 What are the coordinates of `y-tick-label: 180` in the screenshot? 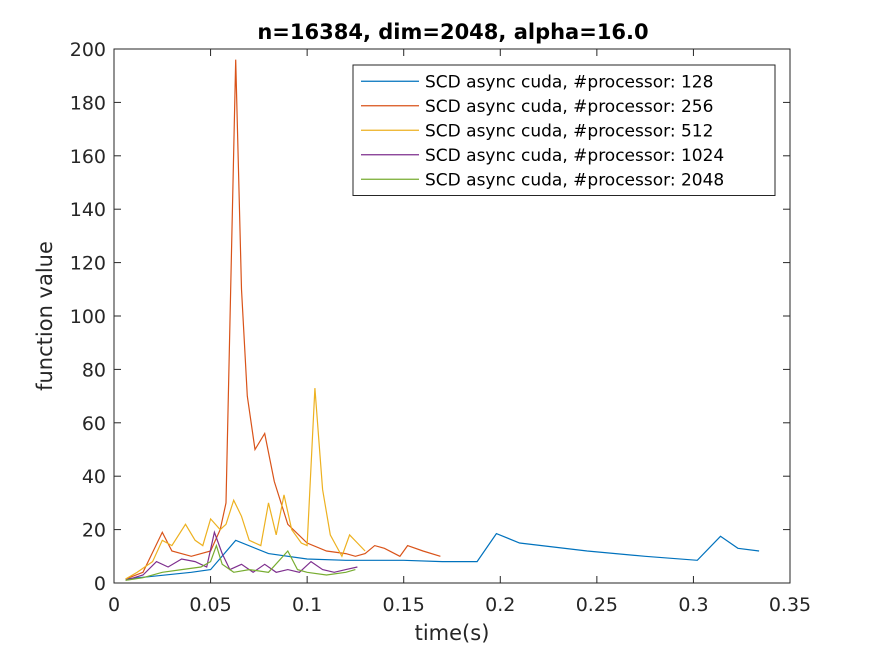 It's located at (88, 103).